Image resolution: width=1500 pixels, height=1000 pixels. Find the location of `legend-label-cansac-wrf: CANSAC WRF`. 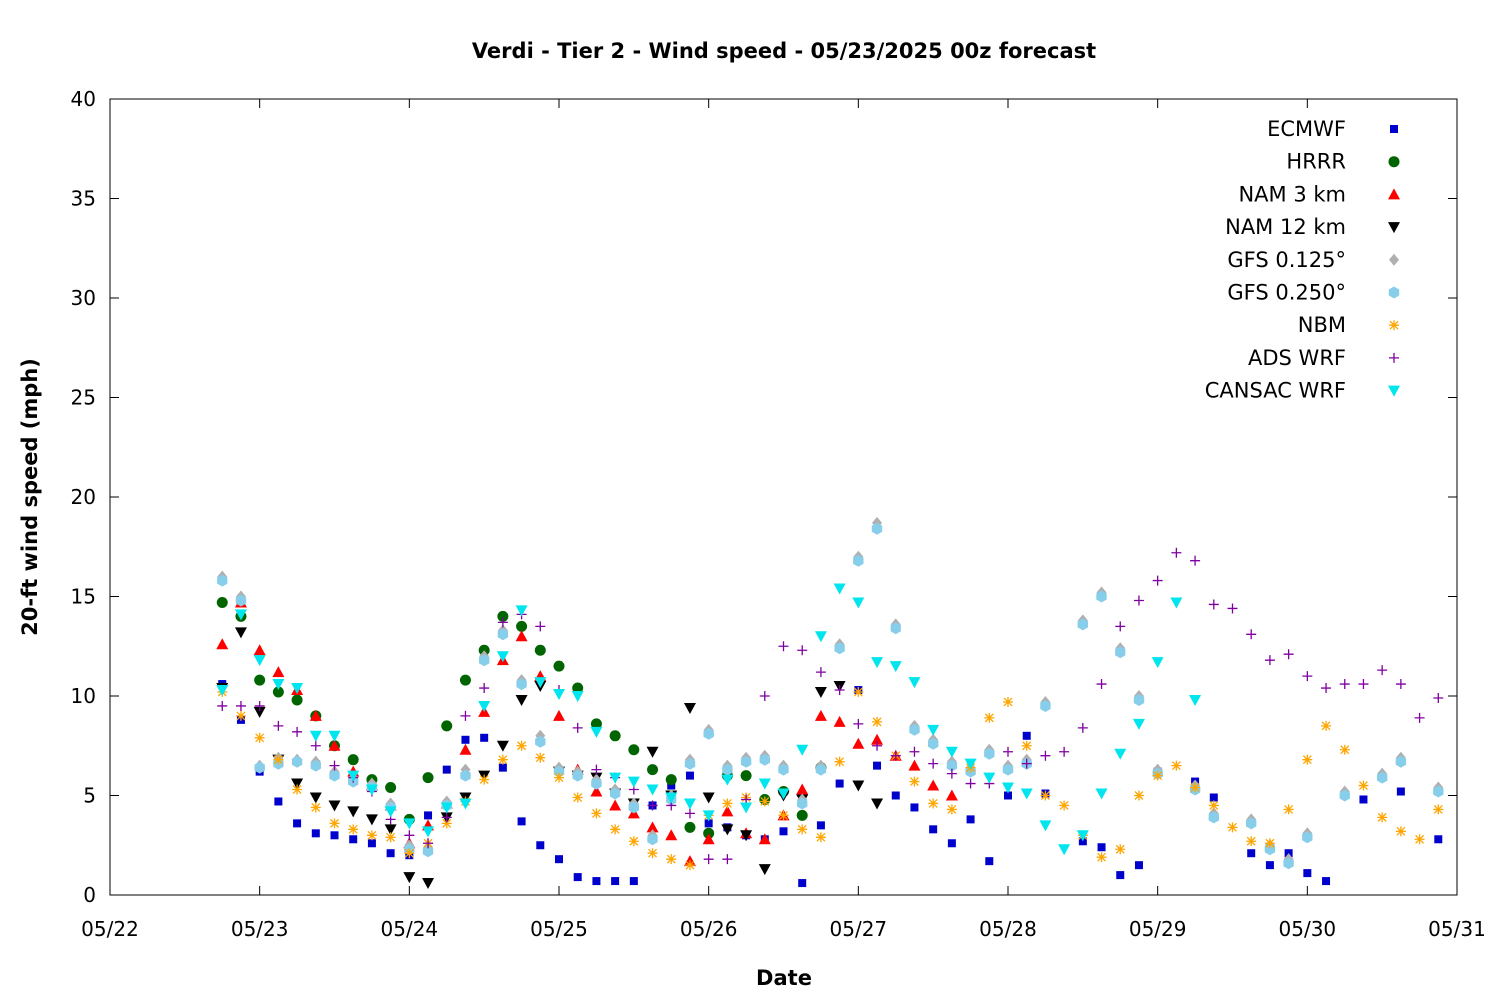

legend-label-cansac-wrf: CANSAC WRF is located at coordinates (1275, 391).